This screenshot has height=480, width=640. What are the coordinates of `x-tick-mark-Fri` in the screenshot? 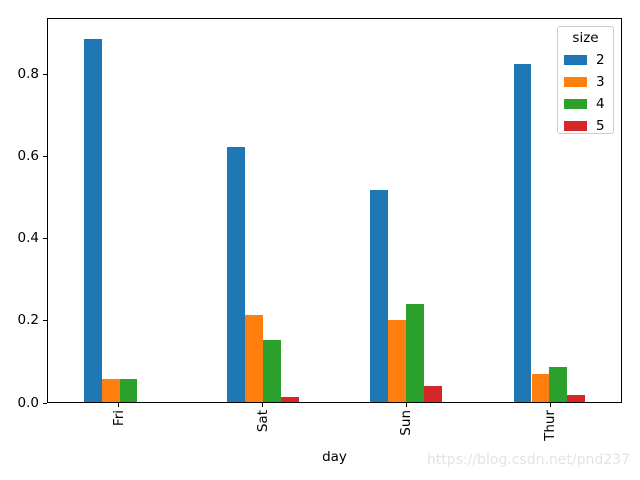 It's located at (119, 405).